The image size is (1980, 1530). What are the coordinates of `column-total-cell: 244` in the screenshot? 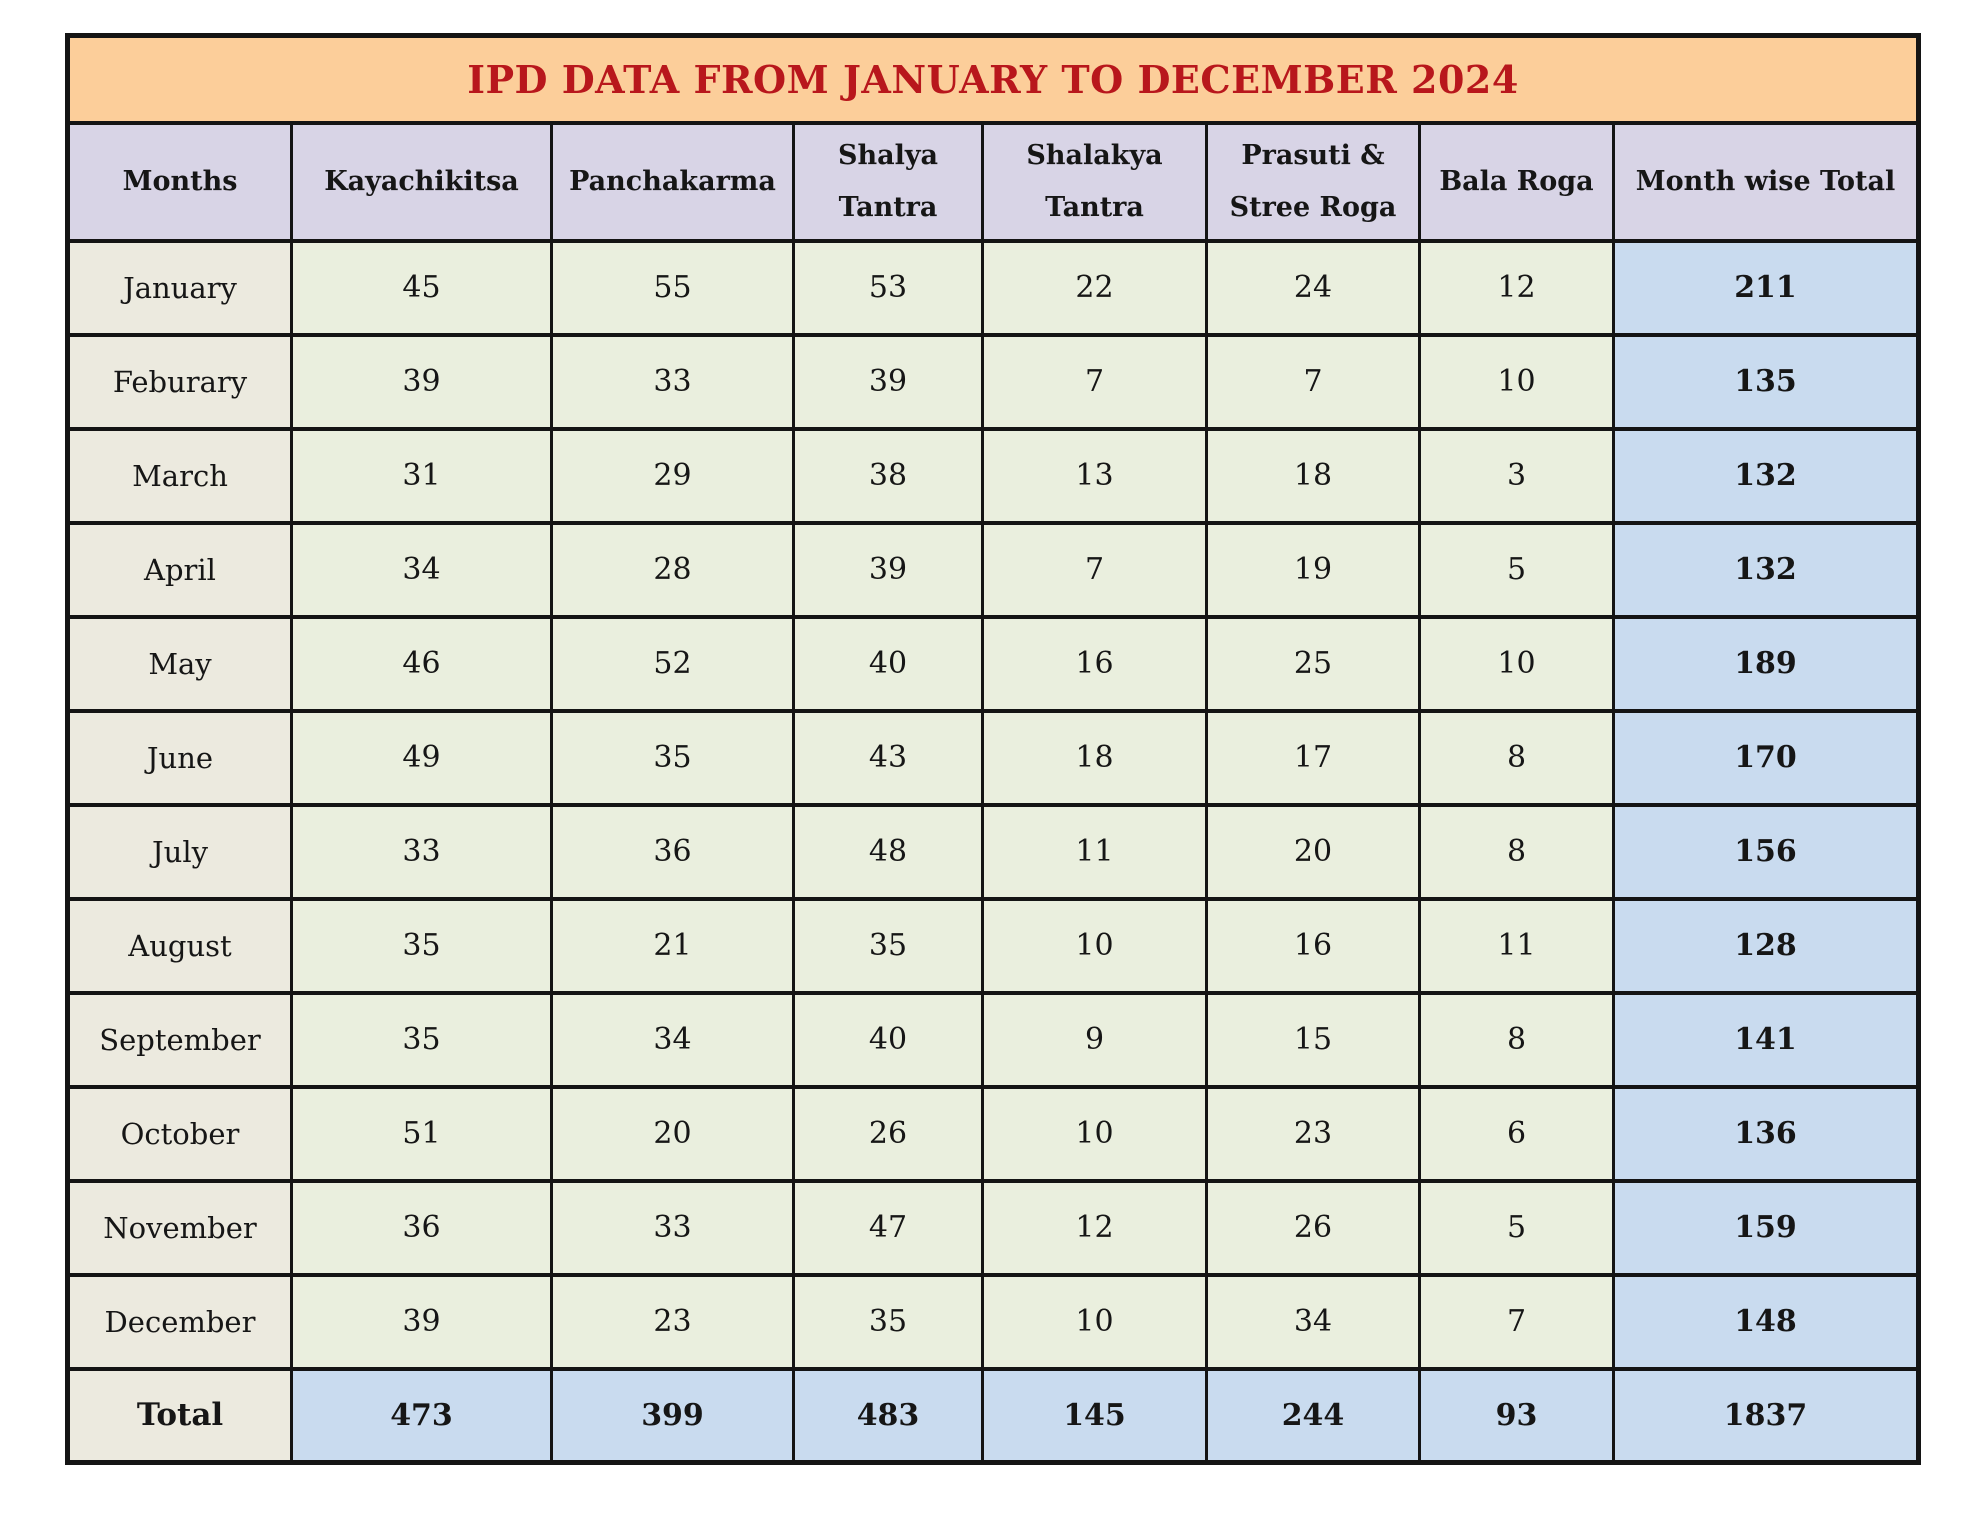 It's located at (1313, 1415).